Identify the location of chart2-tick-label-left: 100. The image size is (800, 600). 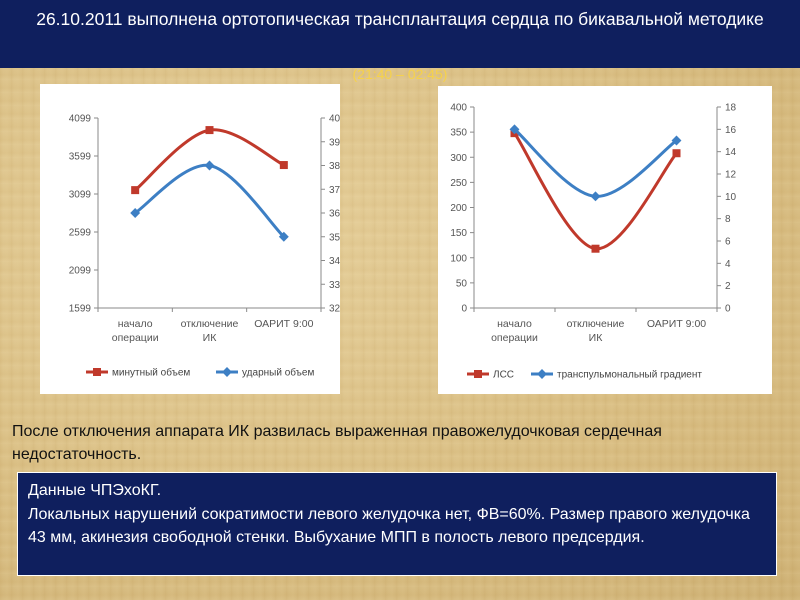
(458, 258).